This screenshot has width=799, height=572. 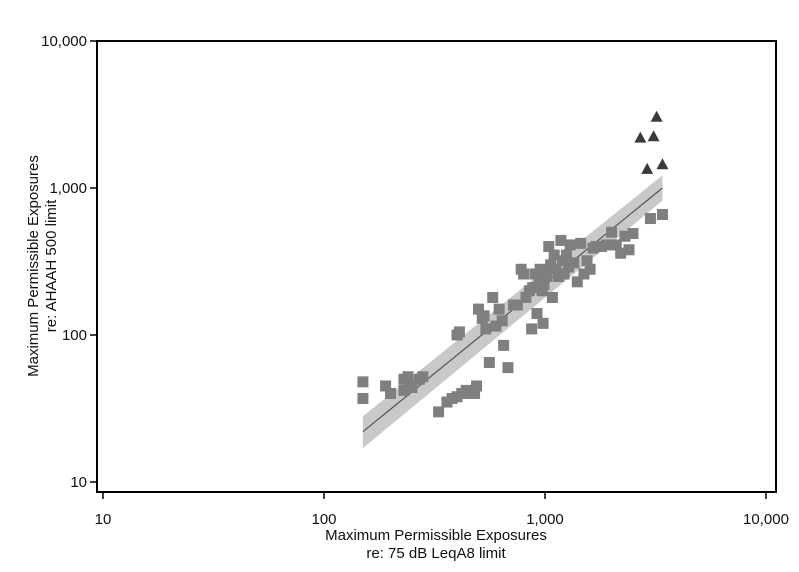 I want to click on y-axis-title-line-1: Maximum Permissible Exposures, so click(x=33, y=266).